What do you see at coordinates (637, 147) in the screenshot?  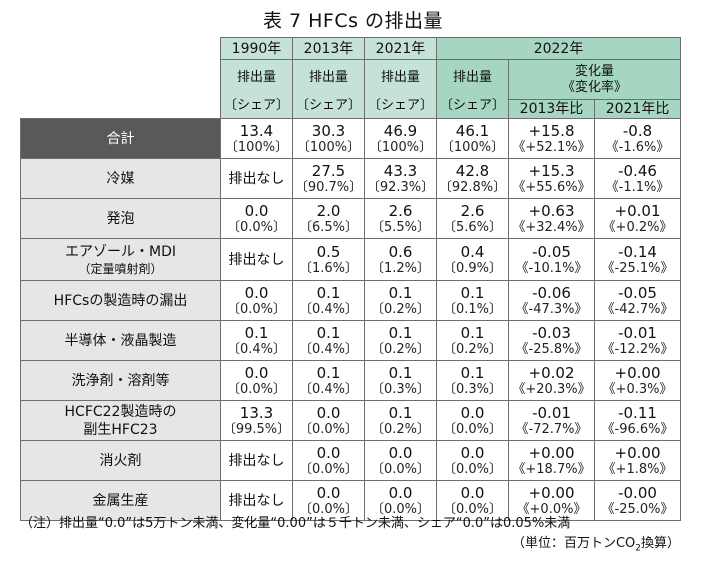 I see `cell-share: 《-1.6%》` at bounding box center [637, 147].